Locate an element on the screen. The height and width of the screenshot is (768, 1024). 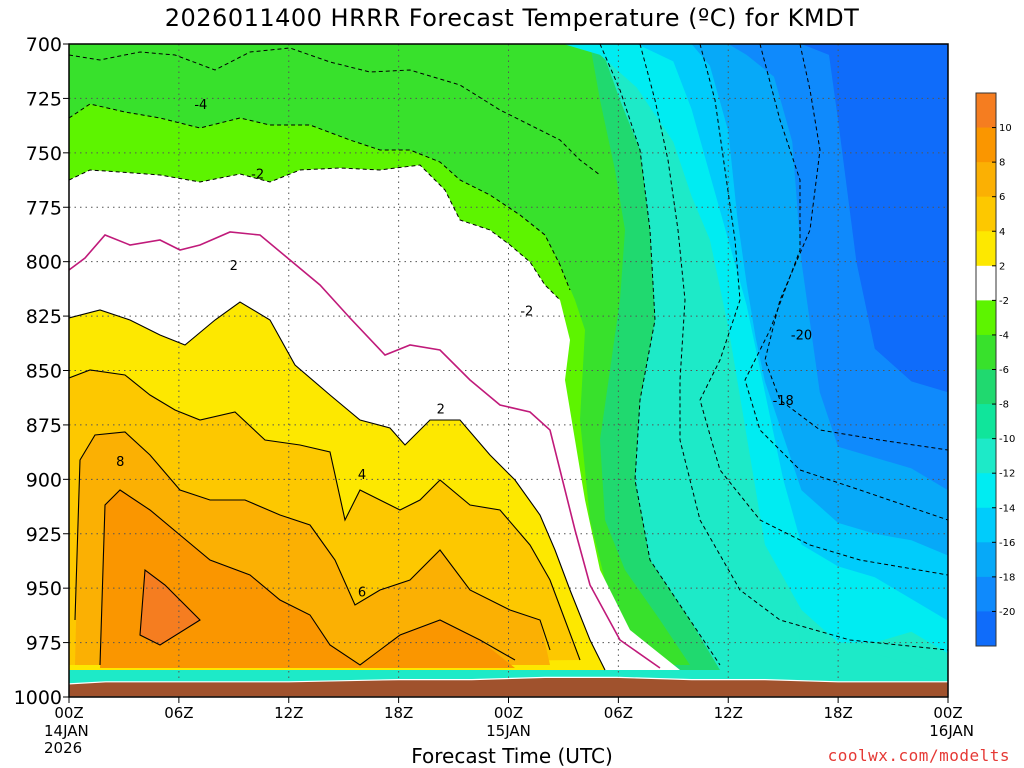
y-axis: 700 725 750 775 800 825 850 875 900 925 950 975 1000 is located at coordinates (41, 371).